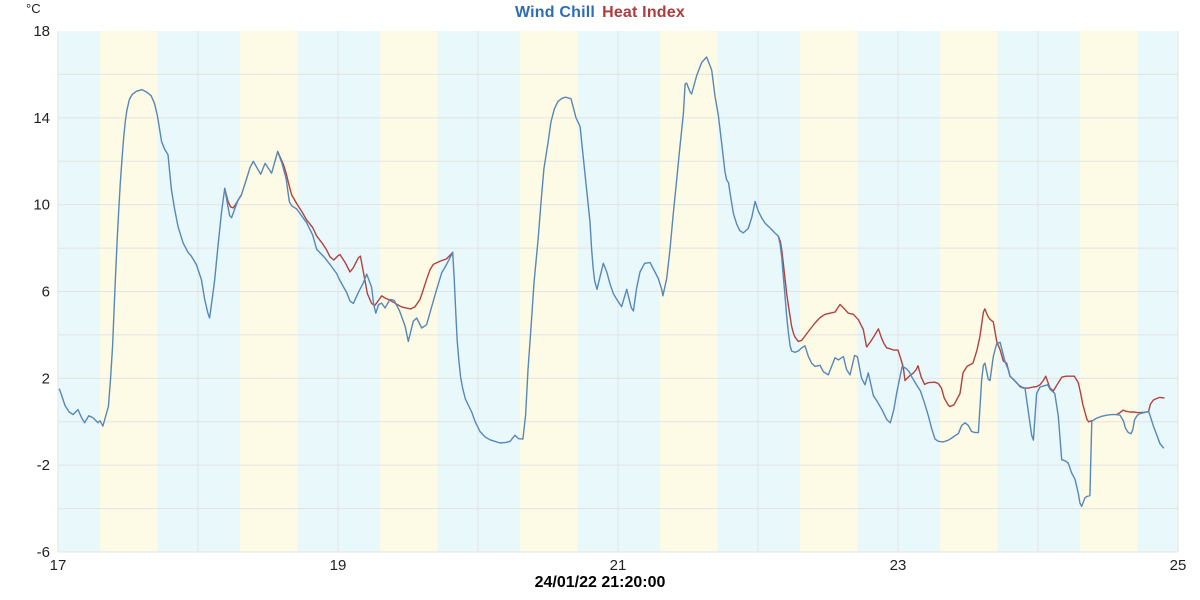 This screenshot has width=1200, height=600. I want to click on series-windchill-label: Wind Chill, so click(555, 12).